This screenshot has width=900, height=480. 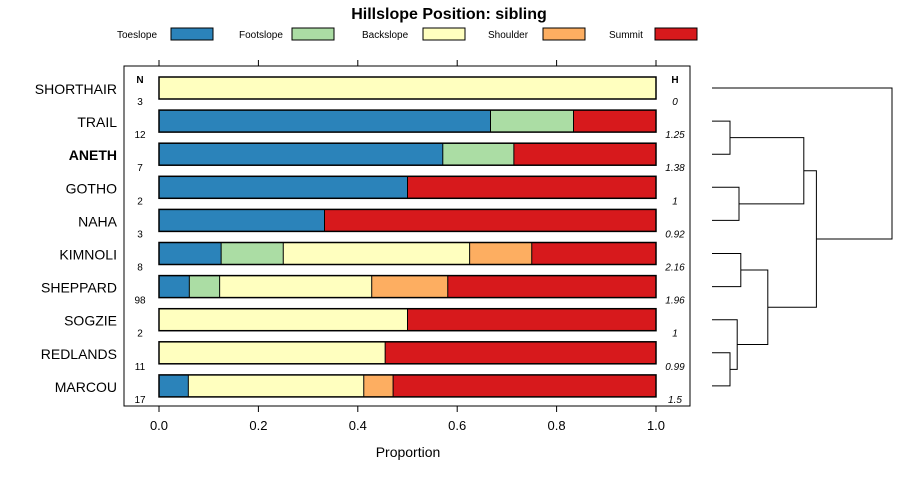 What do you see at coordinates (444, 34) in the screenshot?
I see `legend-swatch-backslope` at bounding box center [444, 34].